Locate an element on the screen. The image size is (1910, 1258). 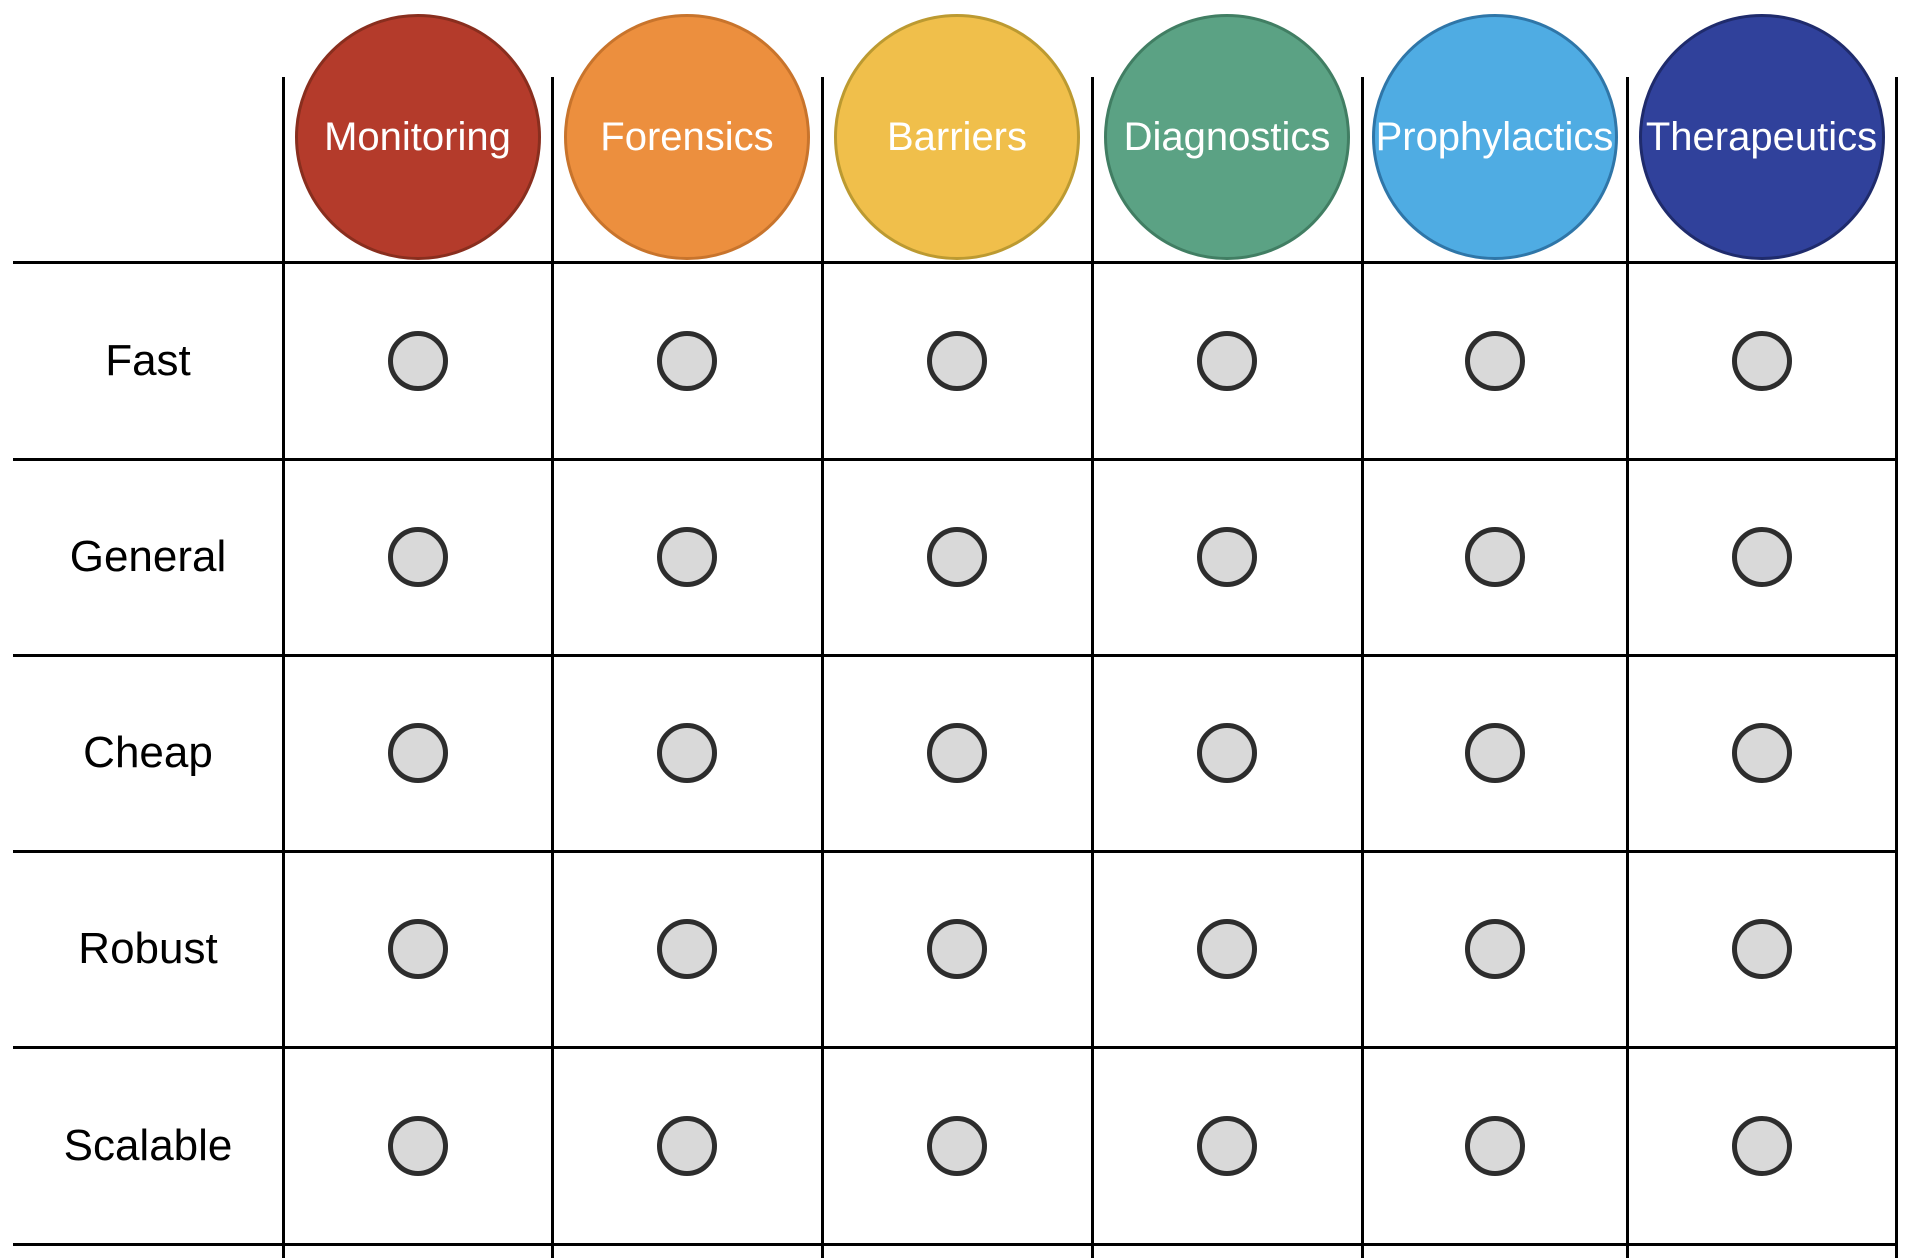
column-header-label: Prophylactics is located at coordinates (1494, 137).